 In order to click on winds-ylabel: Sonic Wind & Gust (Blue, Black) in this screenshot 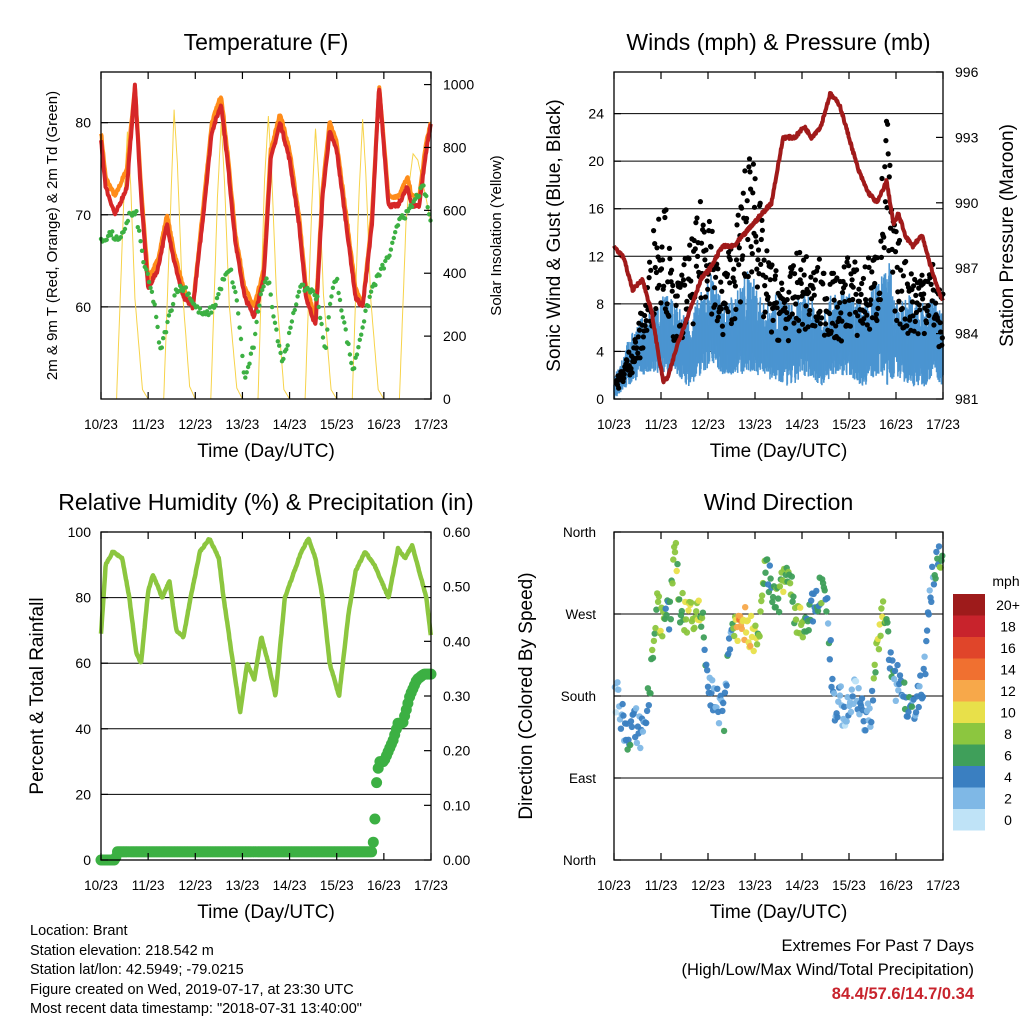, I will do `click(554, 235)`.